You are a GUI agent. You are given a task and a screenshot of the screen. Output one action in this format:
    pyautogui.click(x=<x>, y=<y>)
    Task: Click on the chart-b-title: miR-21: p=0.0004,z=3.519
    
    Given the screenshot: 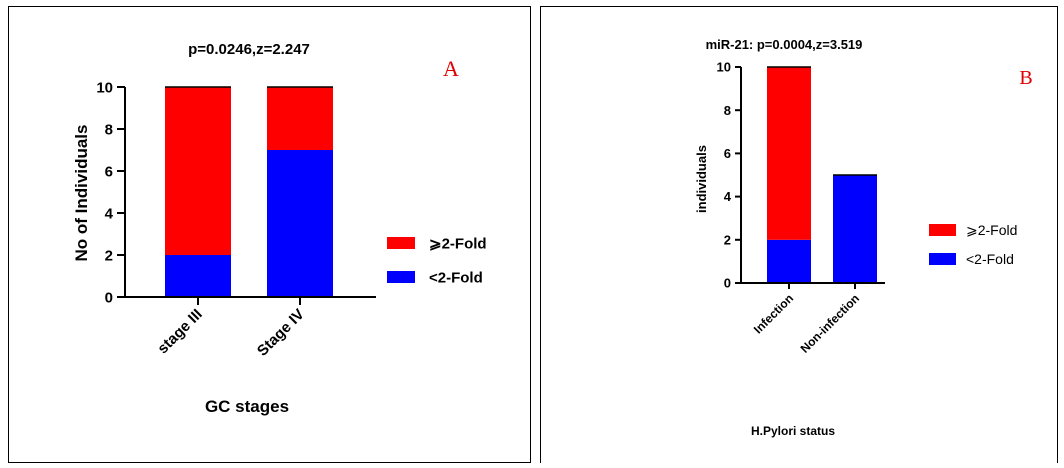 What is the action you would take?
    pyautogui.click(x=784, y=44)
    